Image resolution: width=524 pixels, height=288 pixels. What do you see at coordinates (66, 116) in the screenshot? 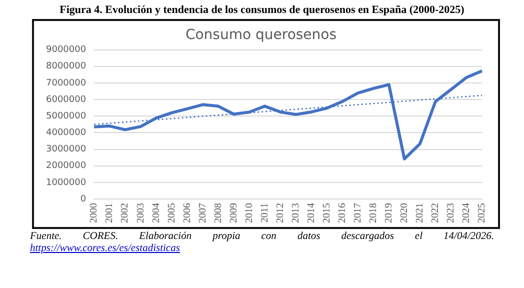
I see `y-tick-label: 5000000` at bounding box center [66, 116].